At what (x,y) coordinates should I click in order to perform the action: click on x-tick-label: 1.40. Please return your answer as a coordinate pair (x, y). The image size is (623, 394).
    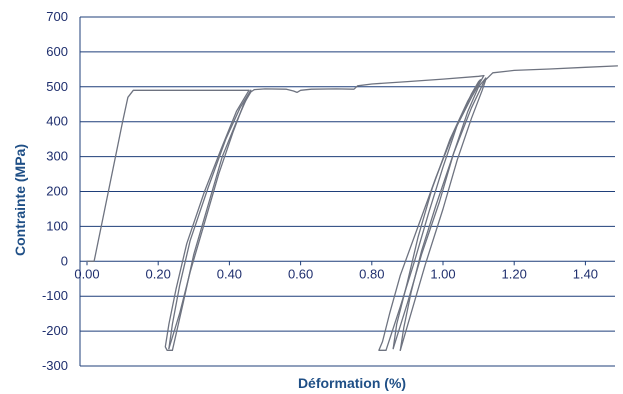
    Looking at the image, I should click on (585, 273).